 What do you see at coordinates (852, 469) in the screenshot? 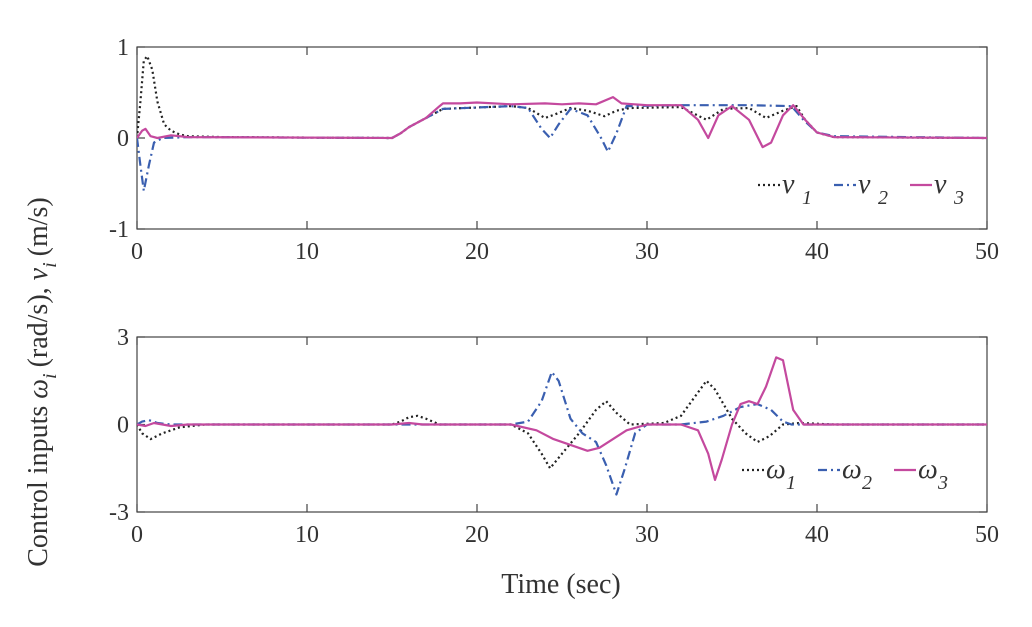
I see `legend-symbol-2: ω` at bounding box center [852, 469].